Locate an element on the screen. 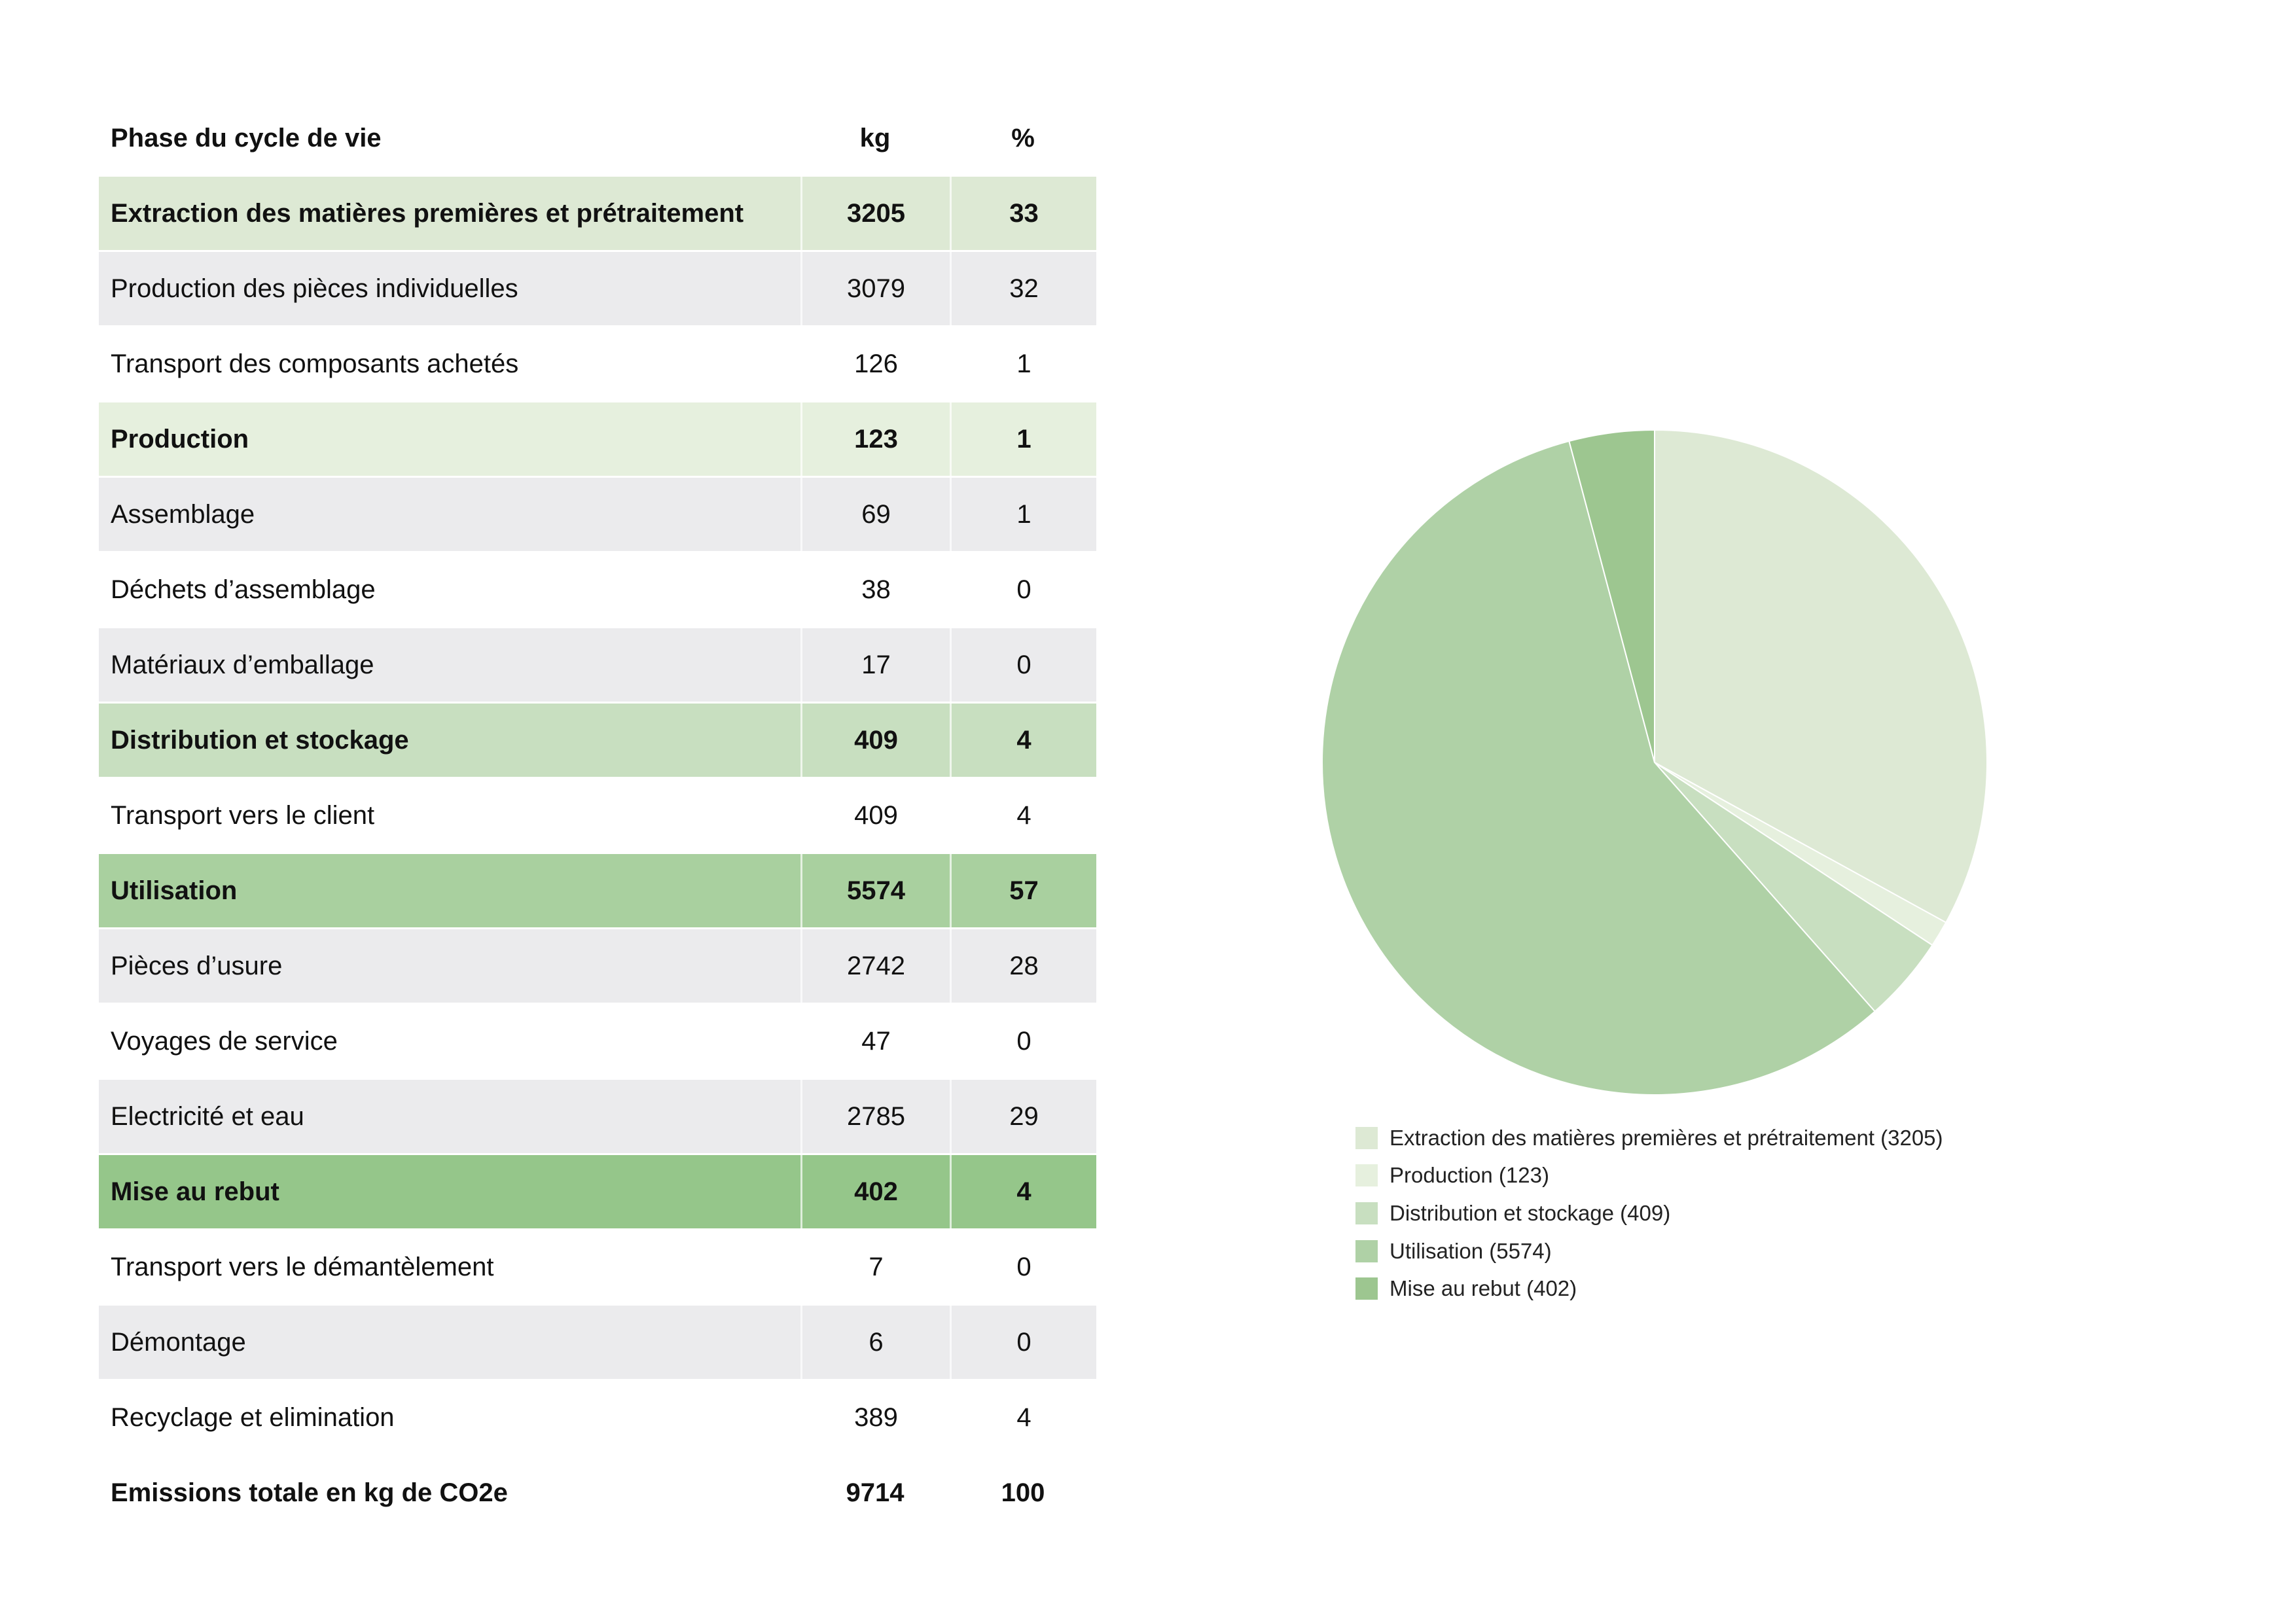 The width and height of the screenshot is (2296, 1623). table-header: Phase du cycle de vie kg % is located at coordinates (597, 139).